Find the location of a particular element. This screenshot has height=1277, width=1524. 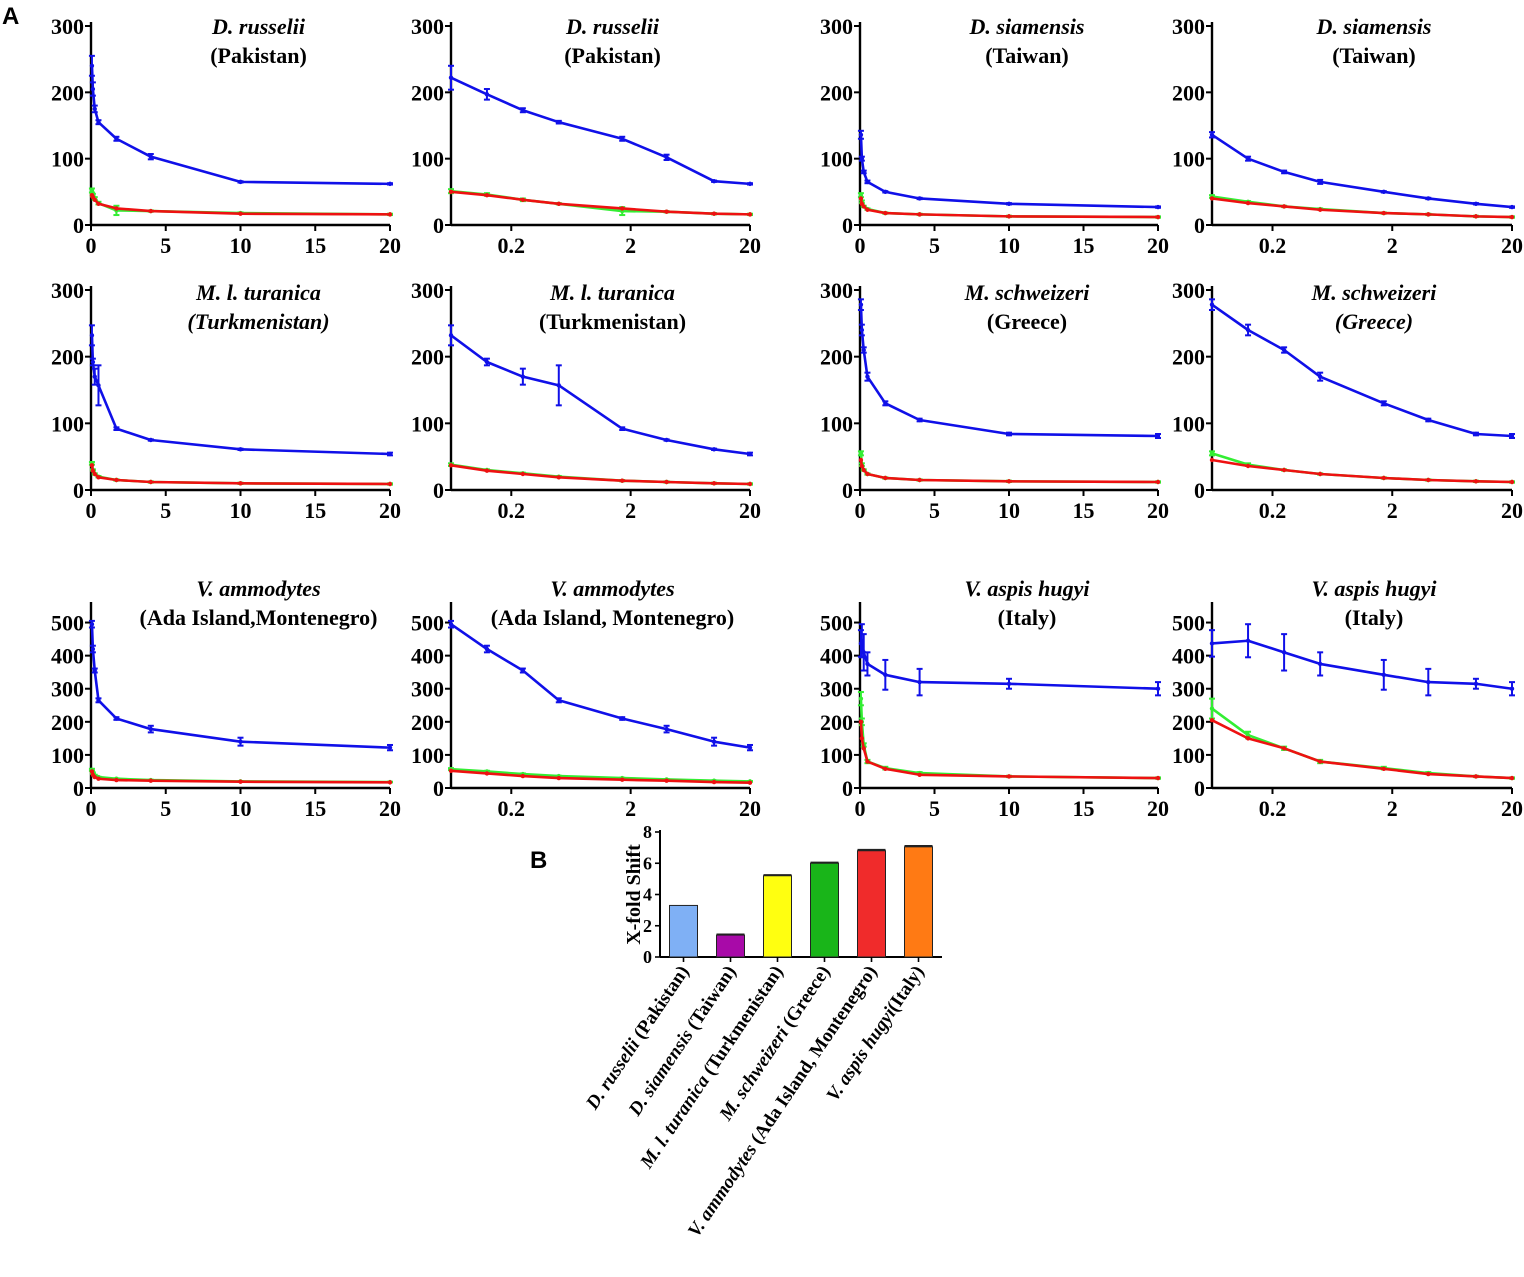

chart-title-location: (Ada Island, Montenegro) is located at coordinates (612, 617).